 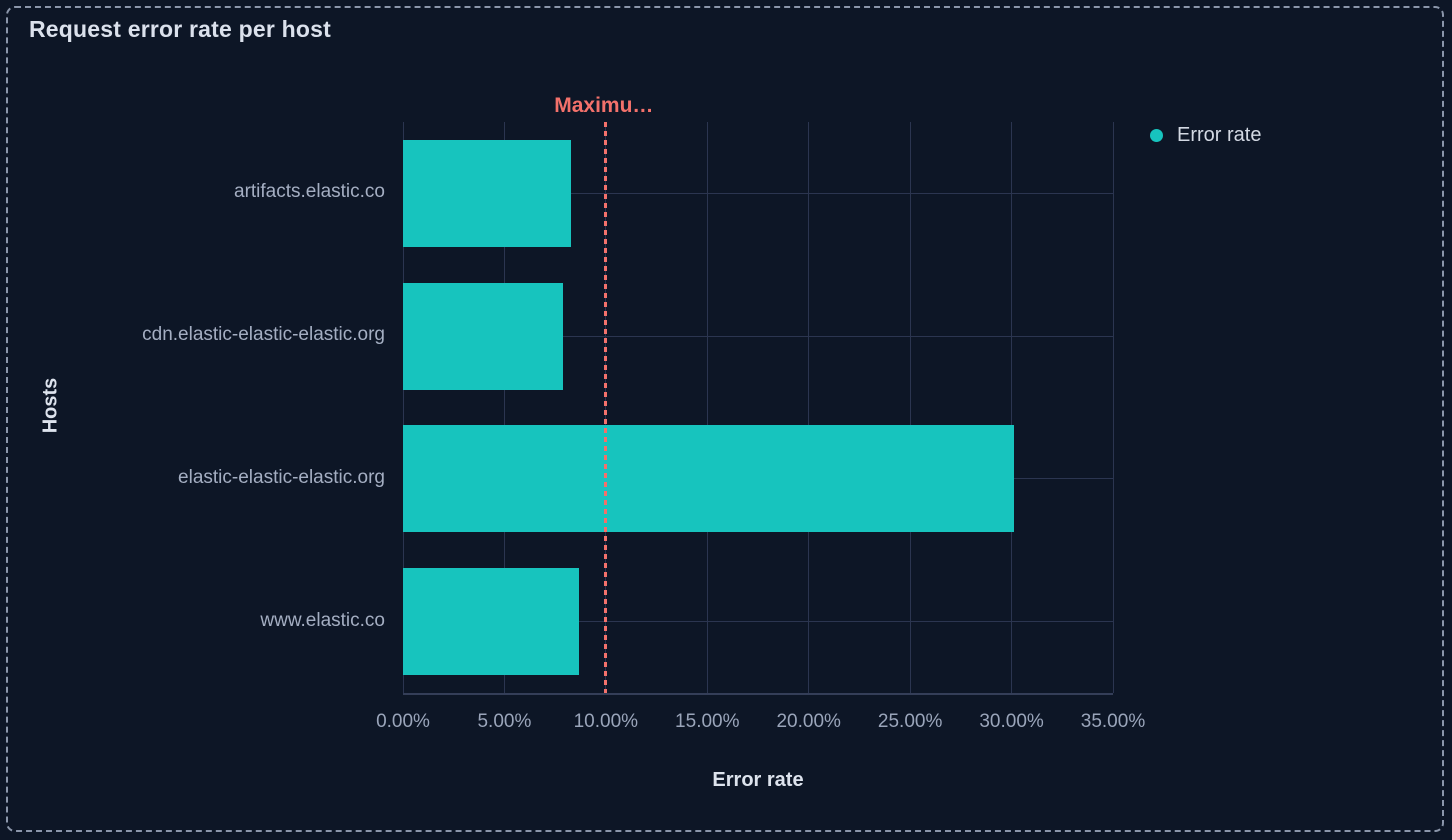 What do you see at coordinates (1219, 135) in the screenshot?
I see `legend-item-label: Error rate` at bounding box center [1219, 135].